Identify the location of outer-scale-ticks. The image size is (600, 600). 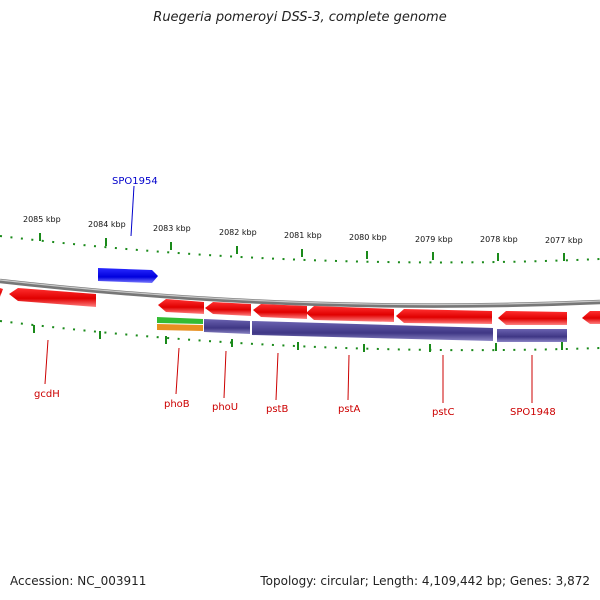
(300, 248).